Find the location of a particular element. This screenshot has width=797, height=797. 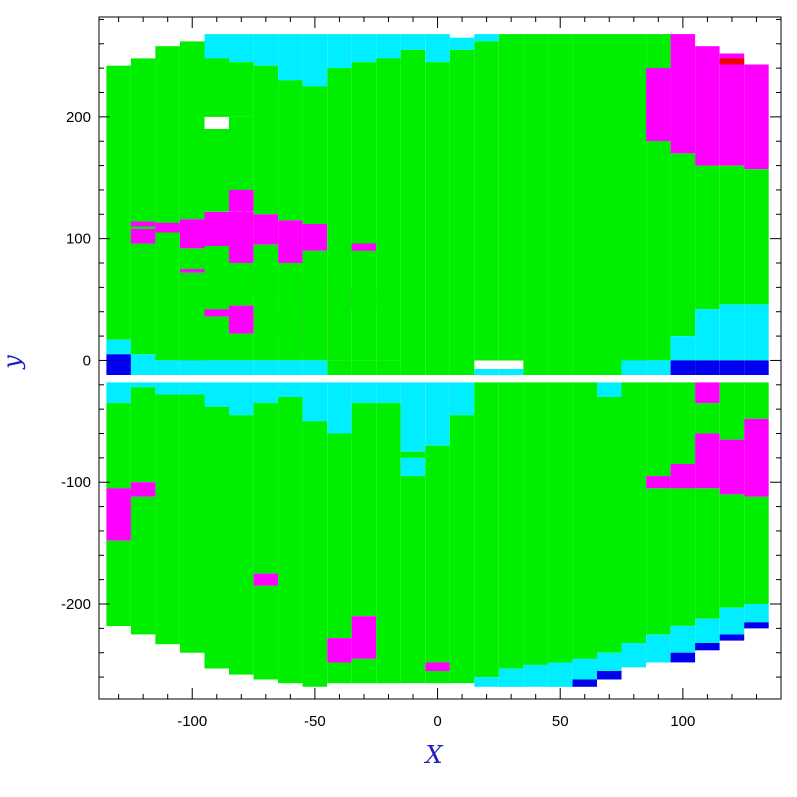

y-tick-label: 100 is located at coordinates (78, 239).